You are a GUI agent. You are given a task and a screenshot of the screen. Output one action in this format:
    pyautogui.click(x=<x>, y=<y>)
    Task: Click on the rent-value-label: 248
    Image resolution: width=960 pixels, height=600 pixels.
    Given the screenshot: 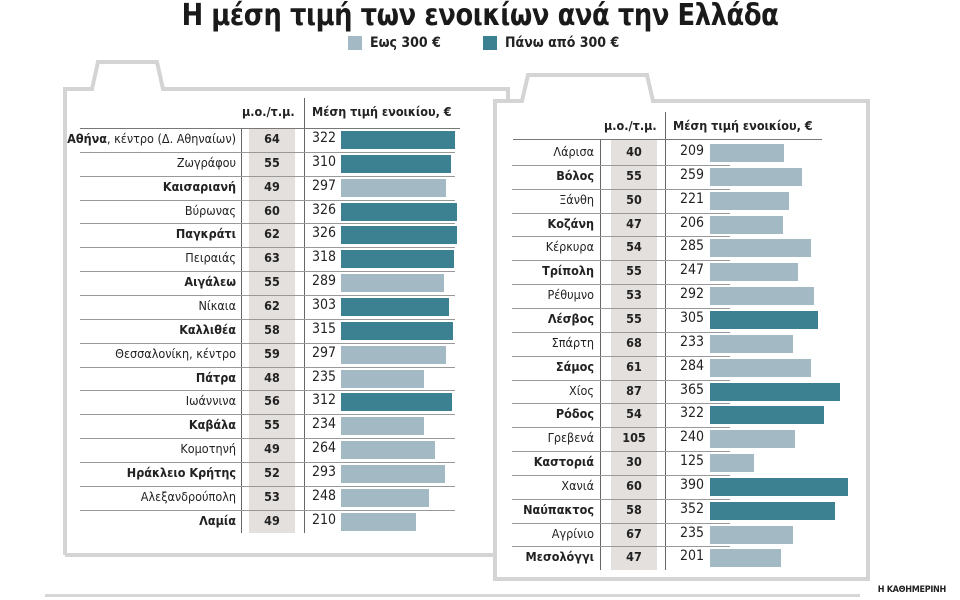 What is the action you would take?
    pyautogui.click(x=324, y=495)
    